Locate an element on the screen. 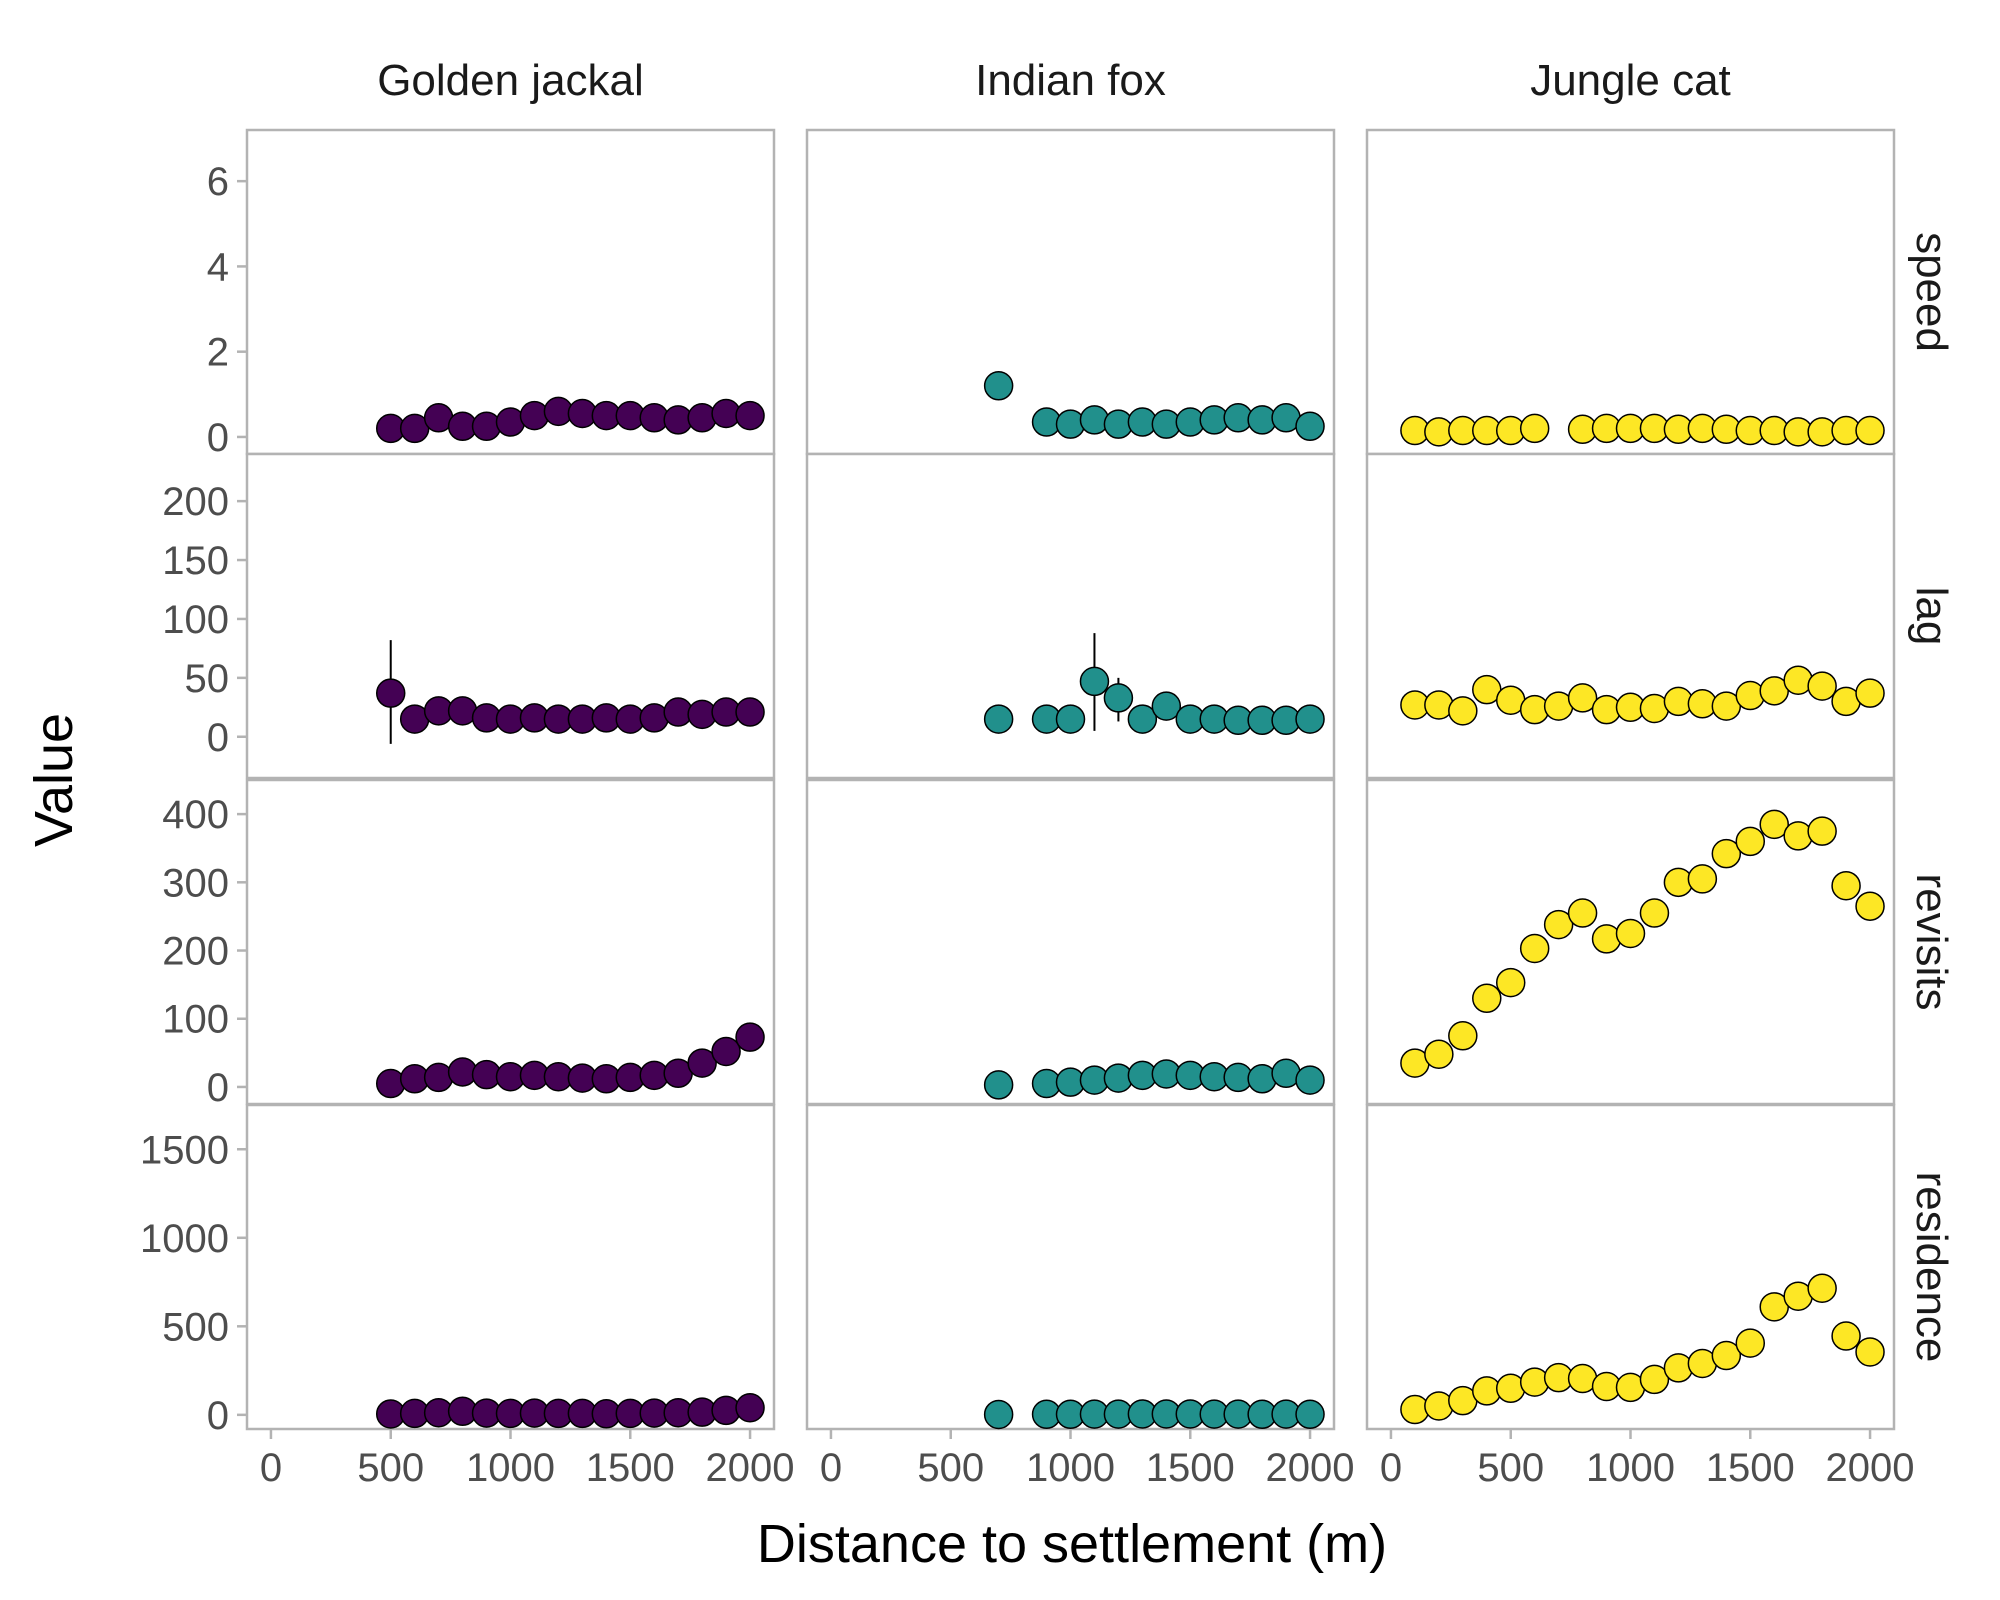 This screenshot has width=2000, height=1600. y-tick-label: 6 is located at coordinates (218, 182).